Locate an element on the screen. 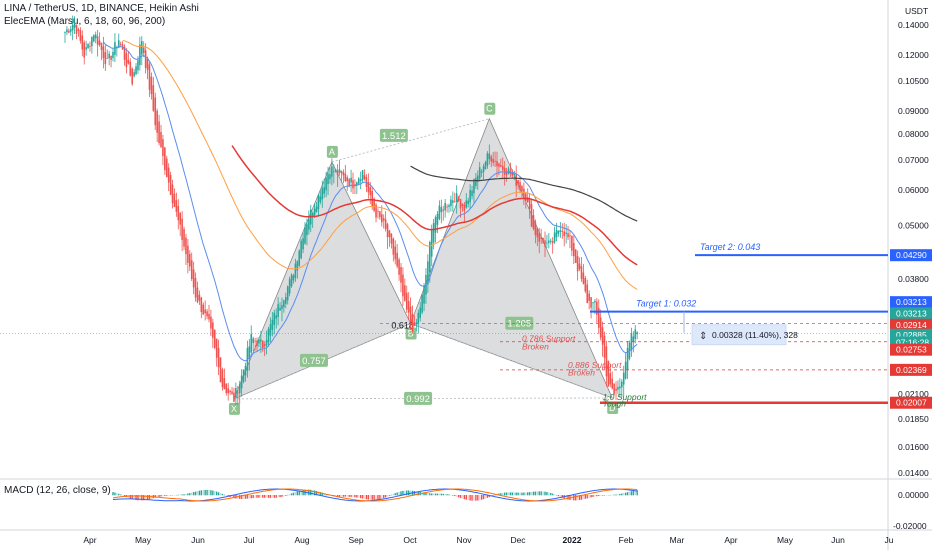 The width and height of the screenshot is (932, 550). time-tick: 2022 is located at coordinates (572, 540).